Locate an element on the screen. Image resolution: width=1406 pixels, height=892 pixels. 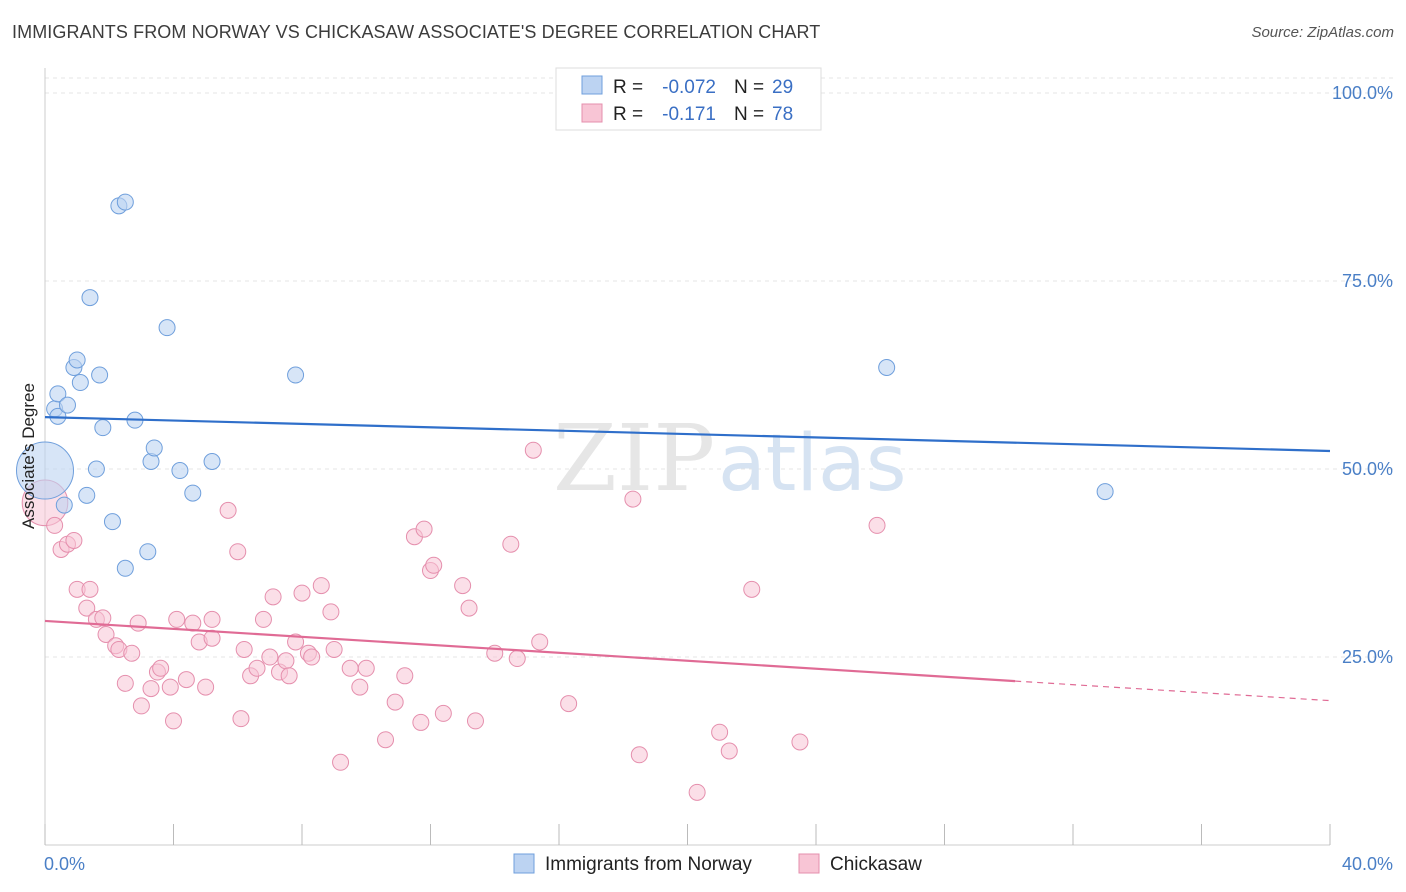
x-tick-label: 40.0% is located at coordinates (1367, 864).